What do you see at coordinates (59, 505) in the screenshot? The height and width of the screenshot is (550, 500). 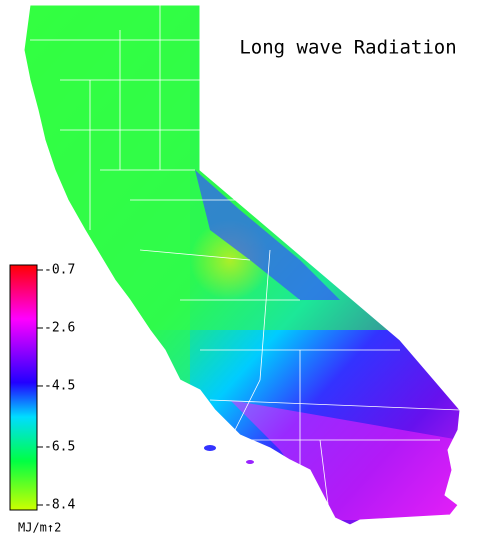 I see `colorbar-tick-label: -8.4` at bounding box center [59, 505].